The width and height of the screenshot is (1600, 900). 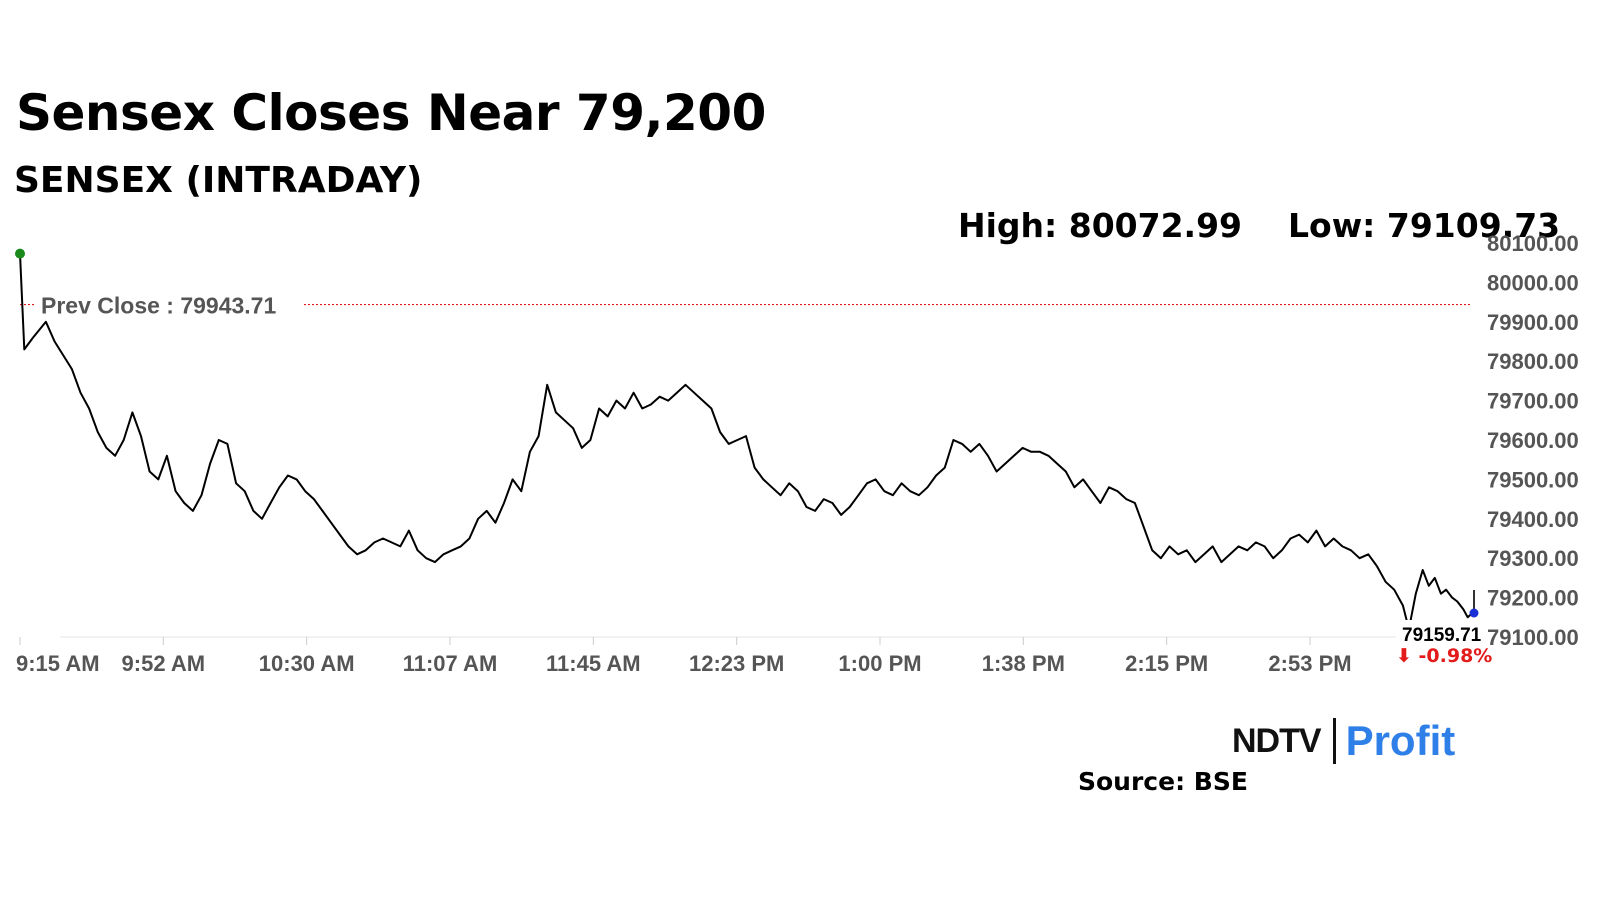 What do you see at coordinates (58, 663) in the screenshot?
I see `x-tick-label: 9:15 AM` at bounding box center [58, 663].